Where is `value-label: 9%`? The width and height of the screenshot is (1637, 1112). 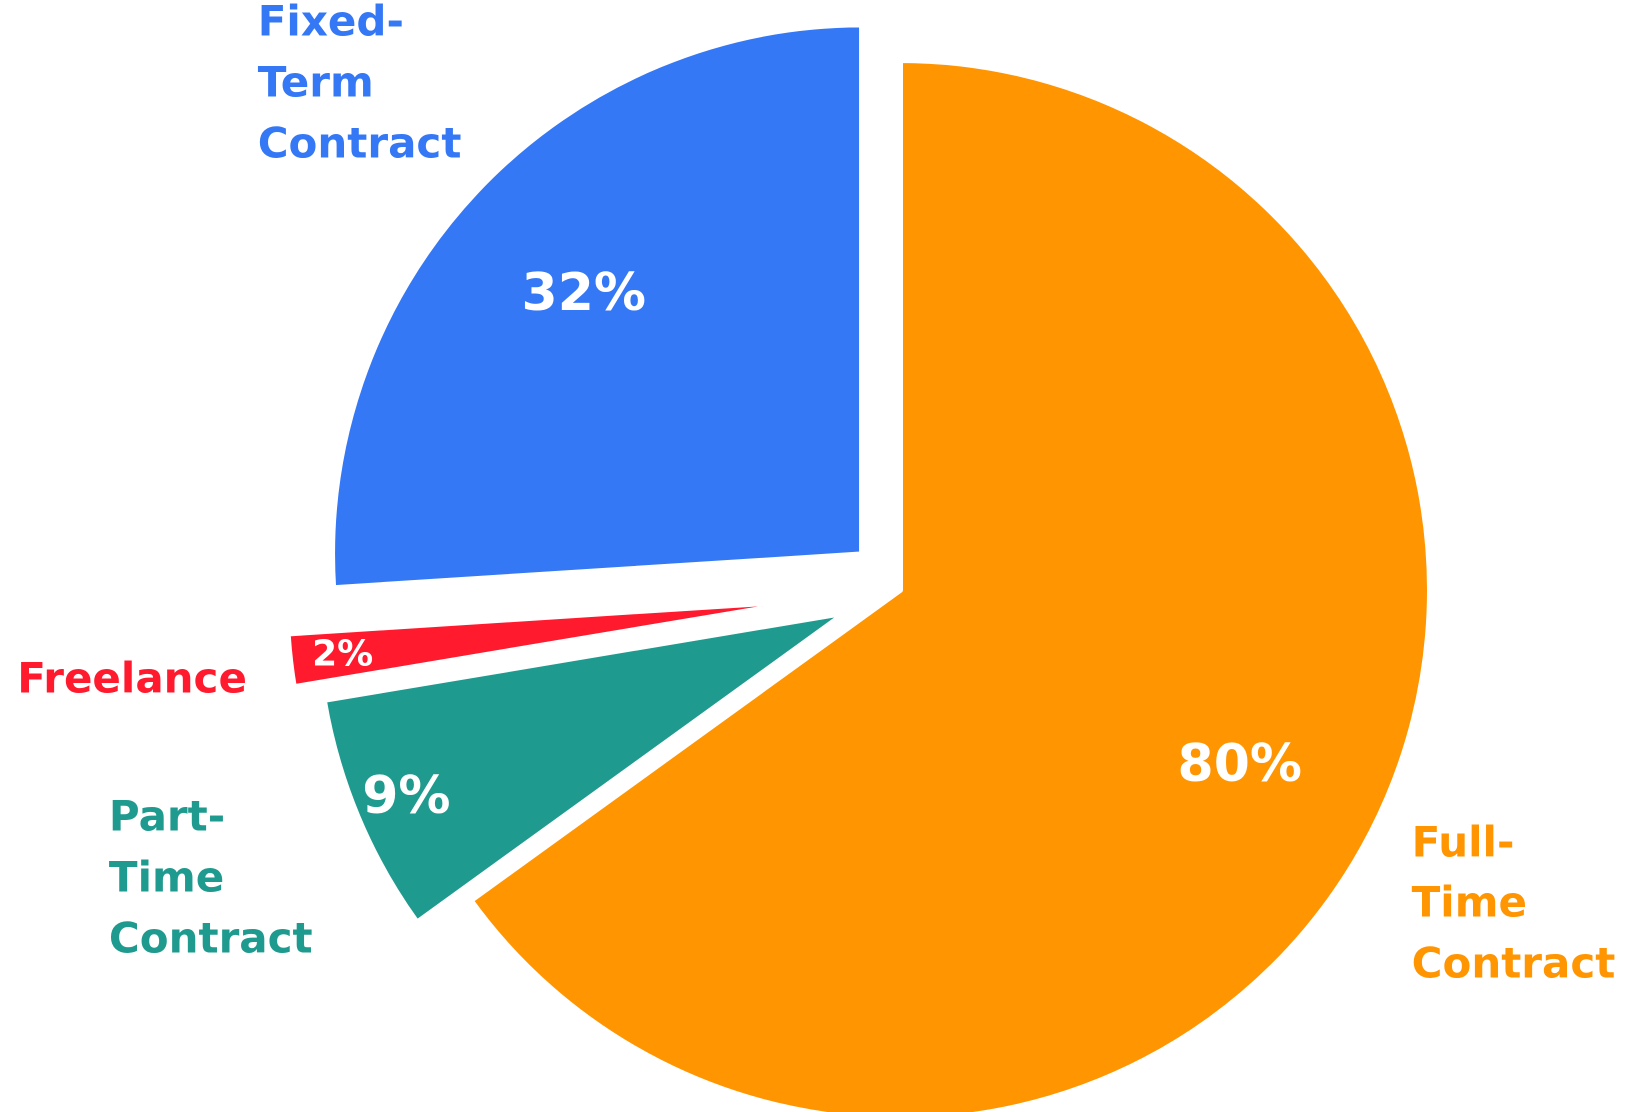
value-label: 9% is located at coordinates (406, 796).